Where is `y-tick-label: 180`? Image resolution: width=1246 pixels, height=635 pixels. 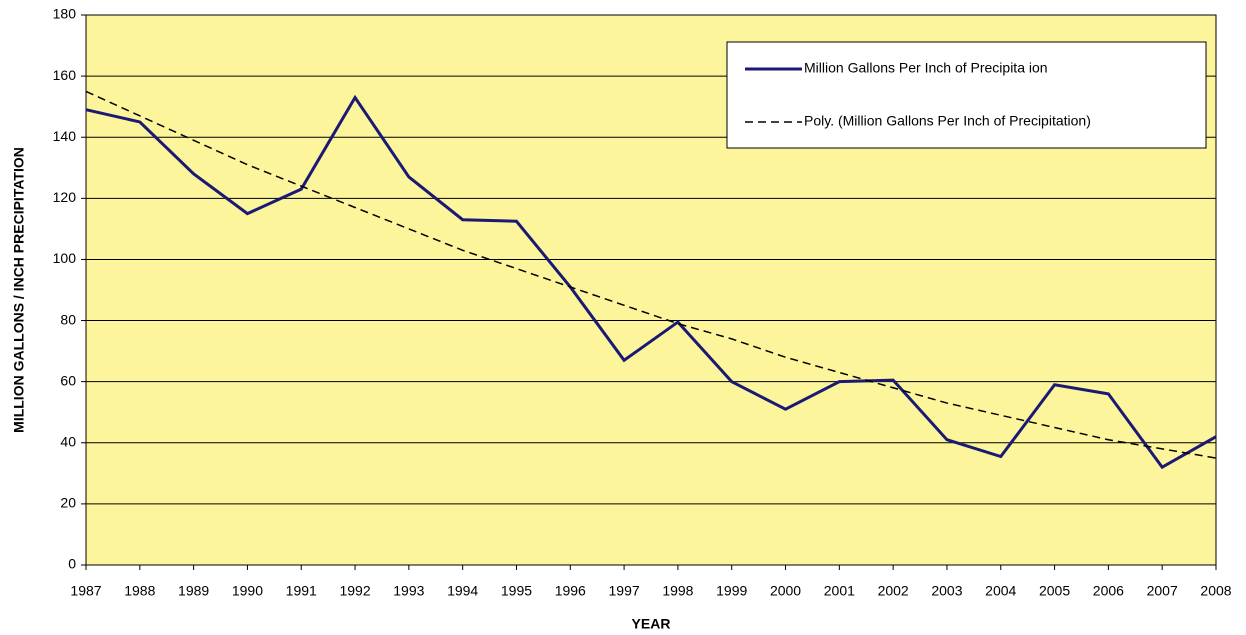 y-tick-label: 180 is located at coordinates (65, 14).